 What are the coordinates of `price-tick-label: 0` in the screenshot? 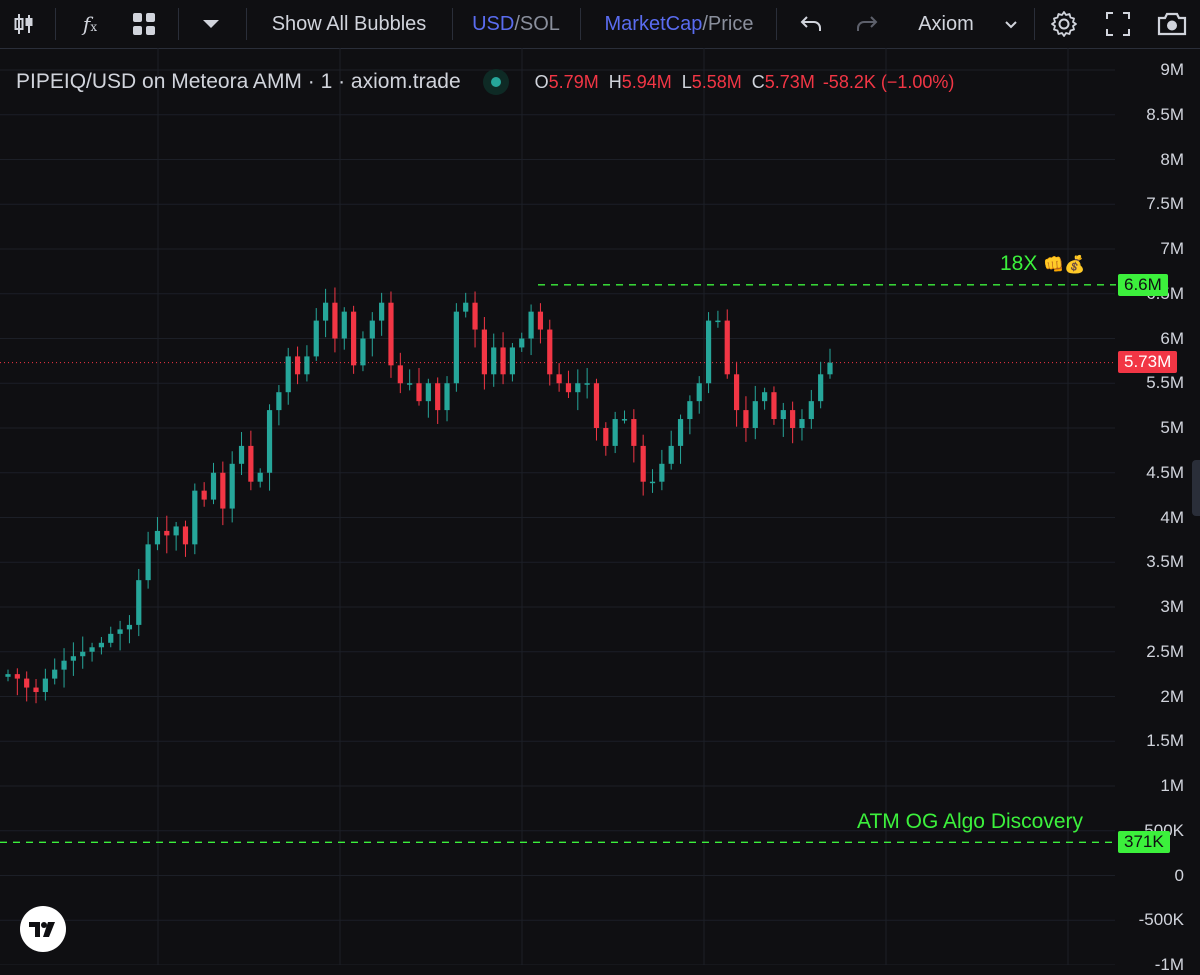 It's located at (1179, 875).